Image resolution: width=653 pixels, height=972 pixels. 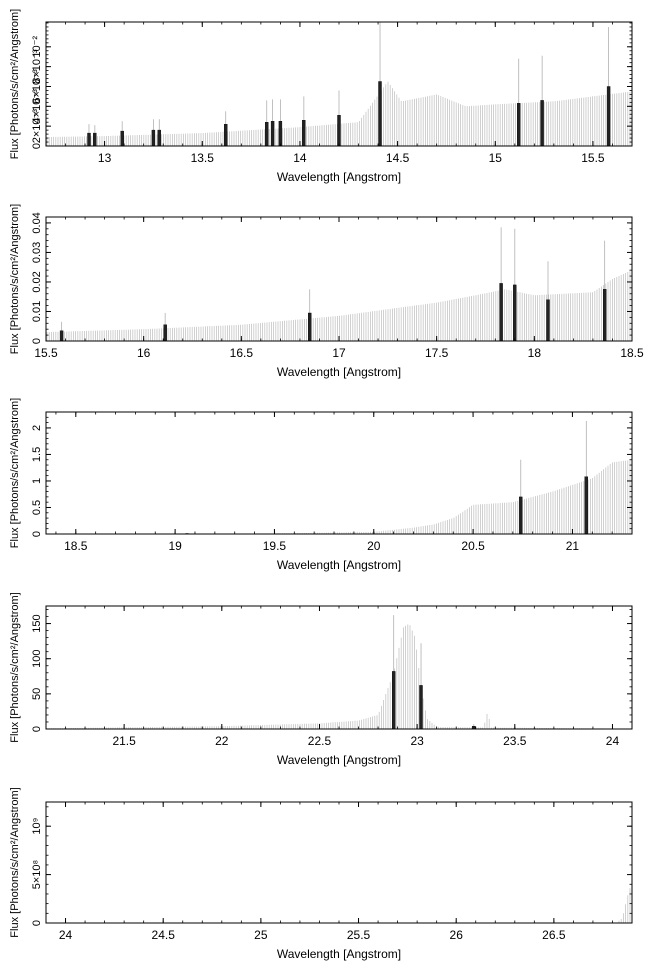 I want to click on x-tick-label: 21, so click(x=573, y=546).